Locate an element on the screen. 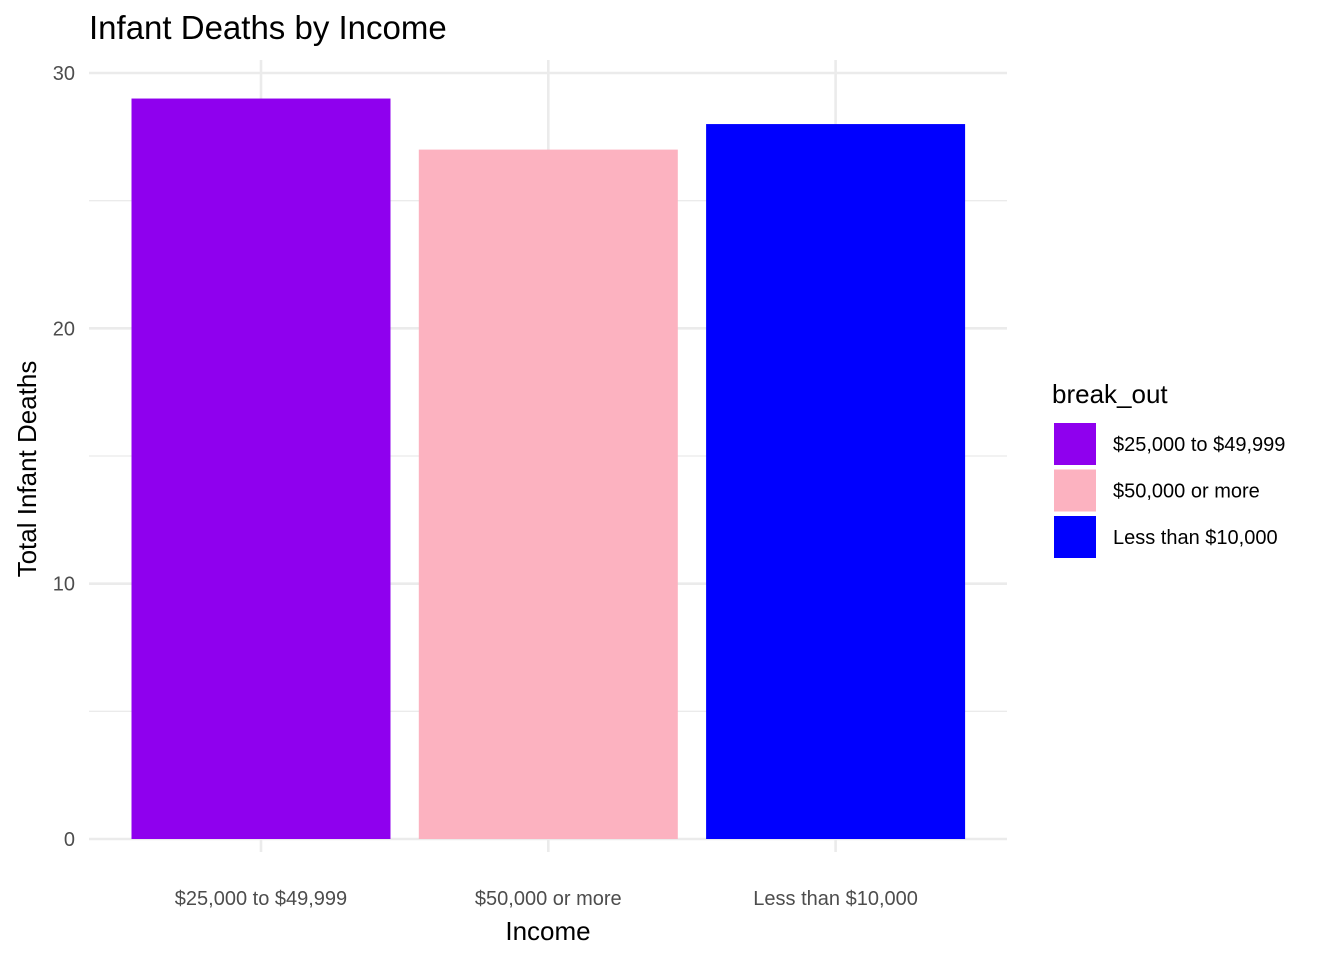 Image resolution: width=1344 pixels, height=965 pixels. x-tick-label: $25,000 to $49,999 is located at coordinates (261, 899).